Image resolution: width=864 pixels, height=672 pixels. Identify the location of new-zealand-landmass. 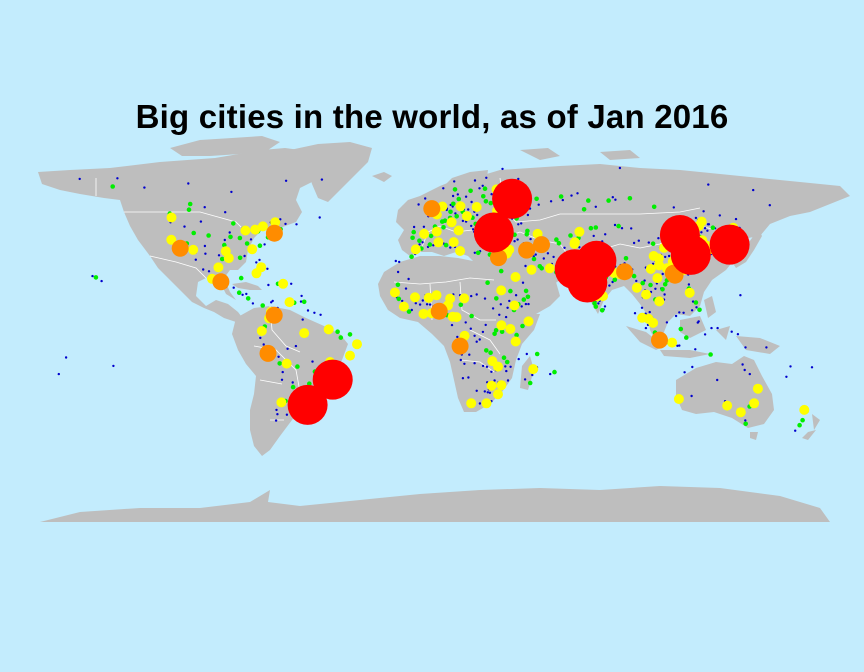
(811, 427).